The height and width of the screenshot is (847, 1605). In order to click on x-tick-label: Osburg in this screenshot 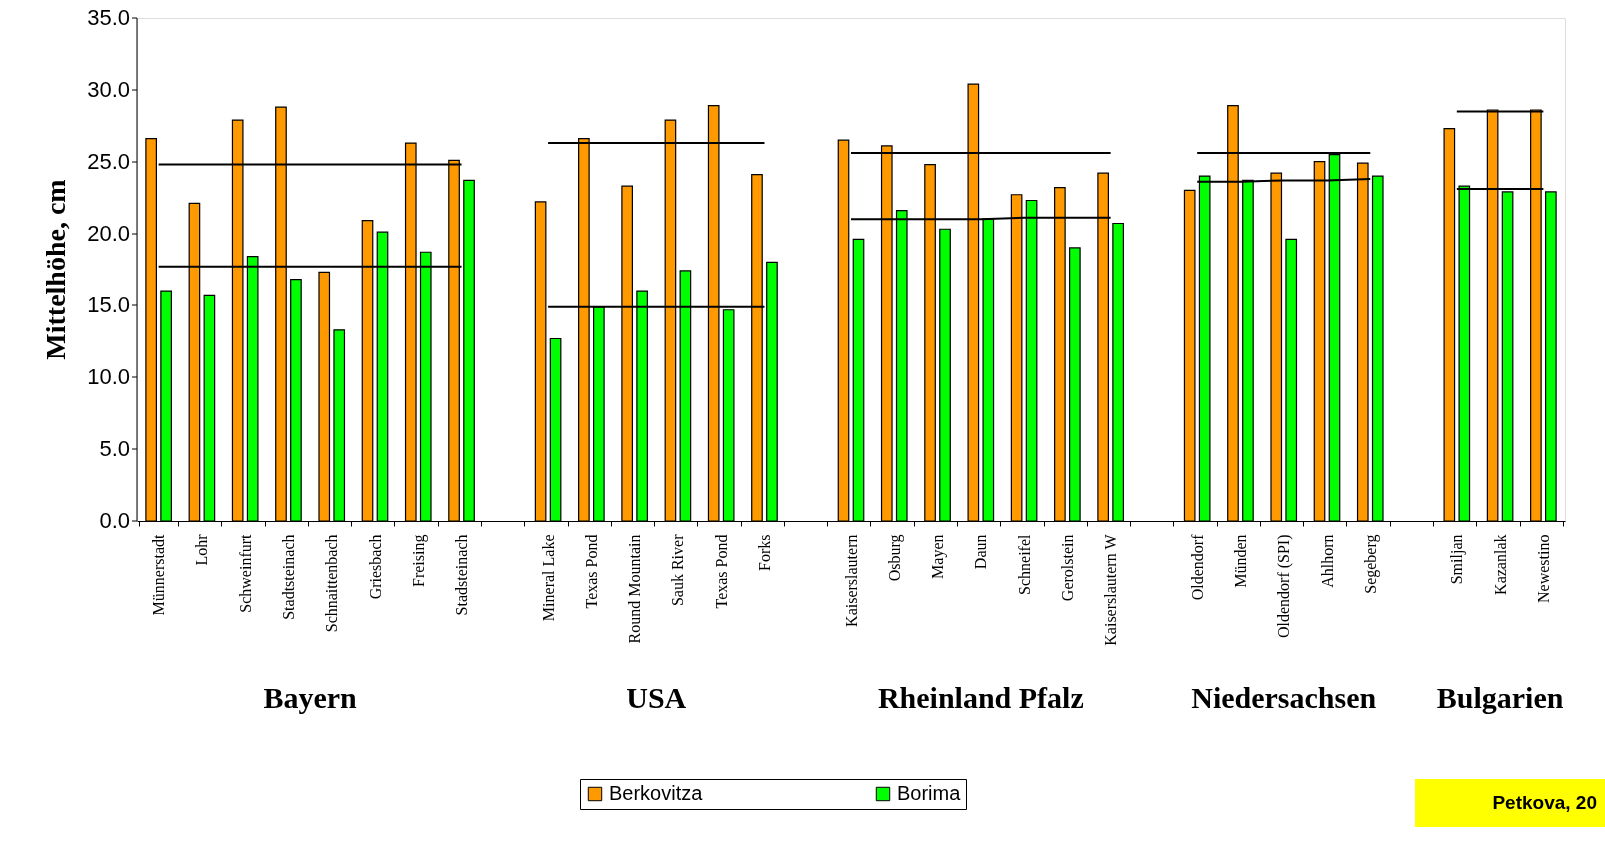, I will do `click(894, 558)`.